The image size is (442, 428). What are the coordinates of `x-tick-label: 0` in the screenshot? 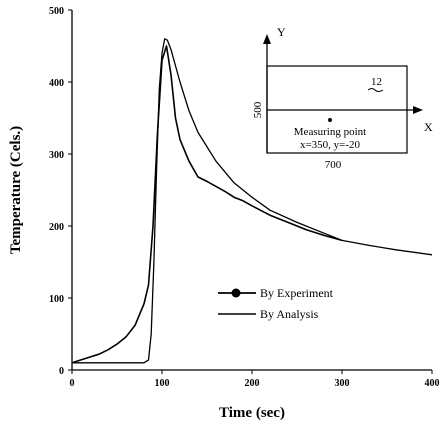 It's located at (72, 383).